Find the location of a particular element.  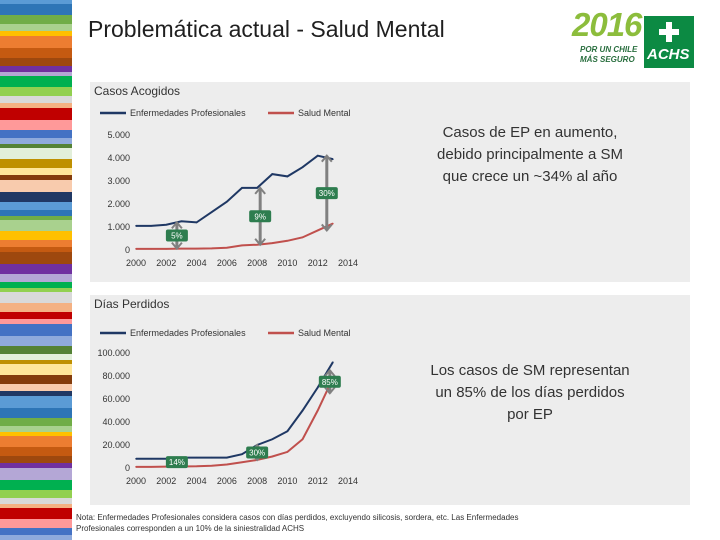

chart-title-dias: Días Perdidos is located at coordinates (132, 304).